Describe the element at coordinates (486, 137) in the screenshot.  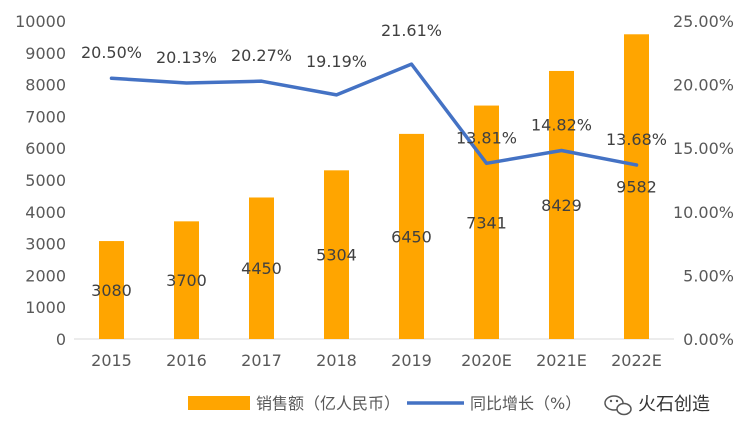
I see `line-data-label: 13.81%` at that location.